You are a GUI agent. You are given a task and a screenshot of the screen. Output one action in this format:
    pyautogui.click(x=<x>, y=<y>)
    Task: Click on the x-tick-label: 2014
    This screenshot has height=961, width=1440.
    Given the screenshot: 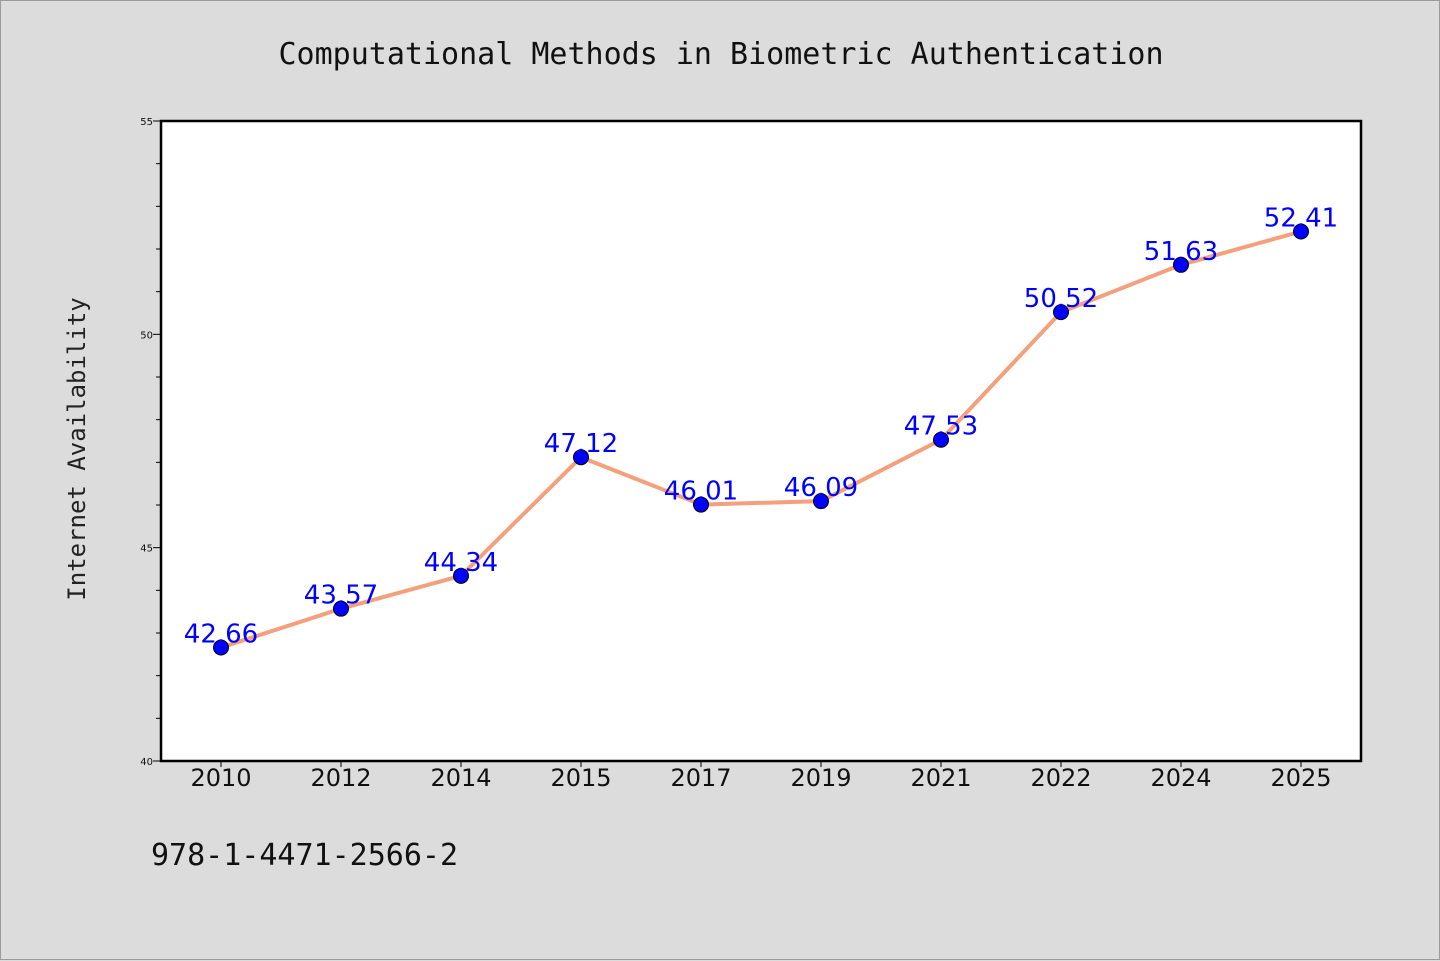 What is the action you would take?
    pyautogui.click(x=460, y=778)
    